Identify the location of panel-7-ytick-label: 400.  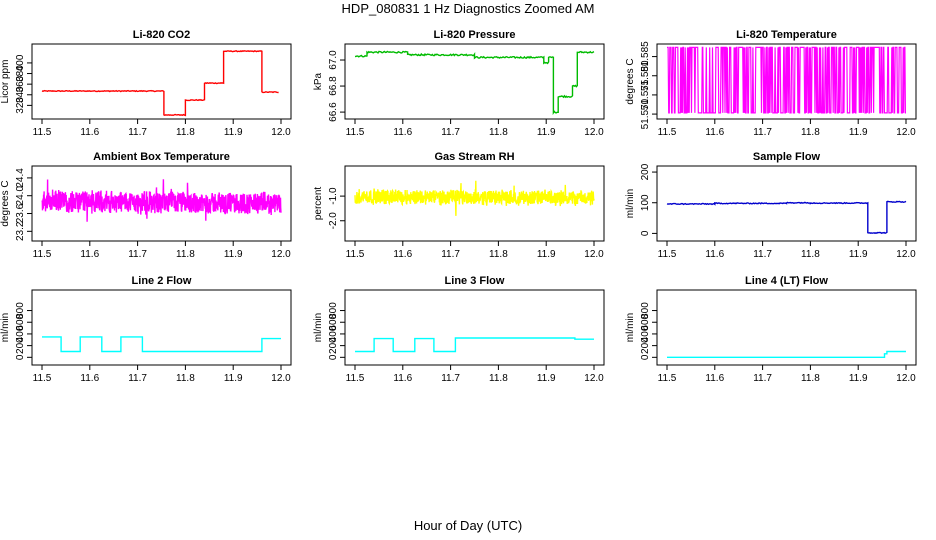
(333, 333).